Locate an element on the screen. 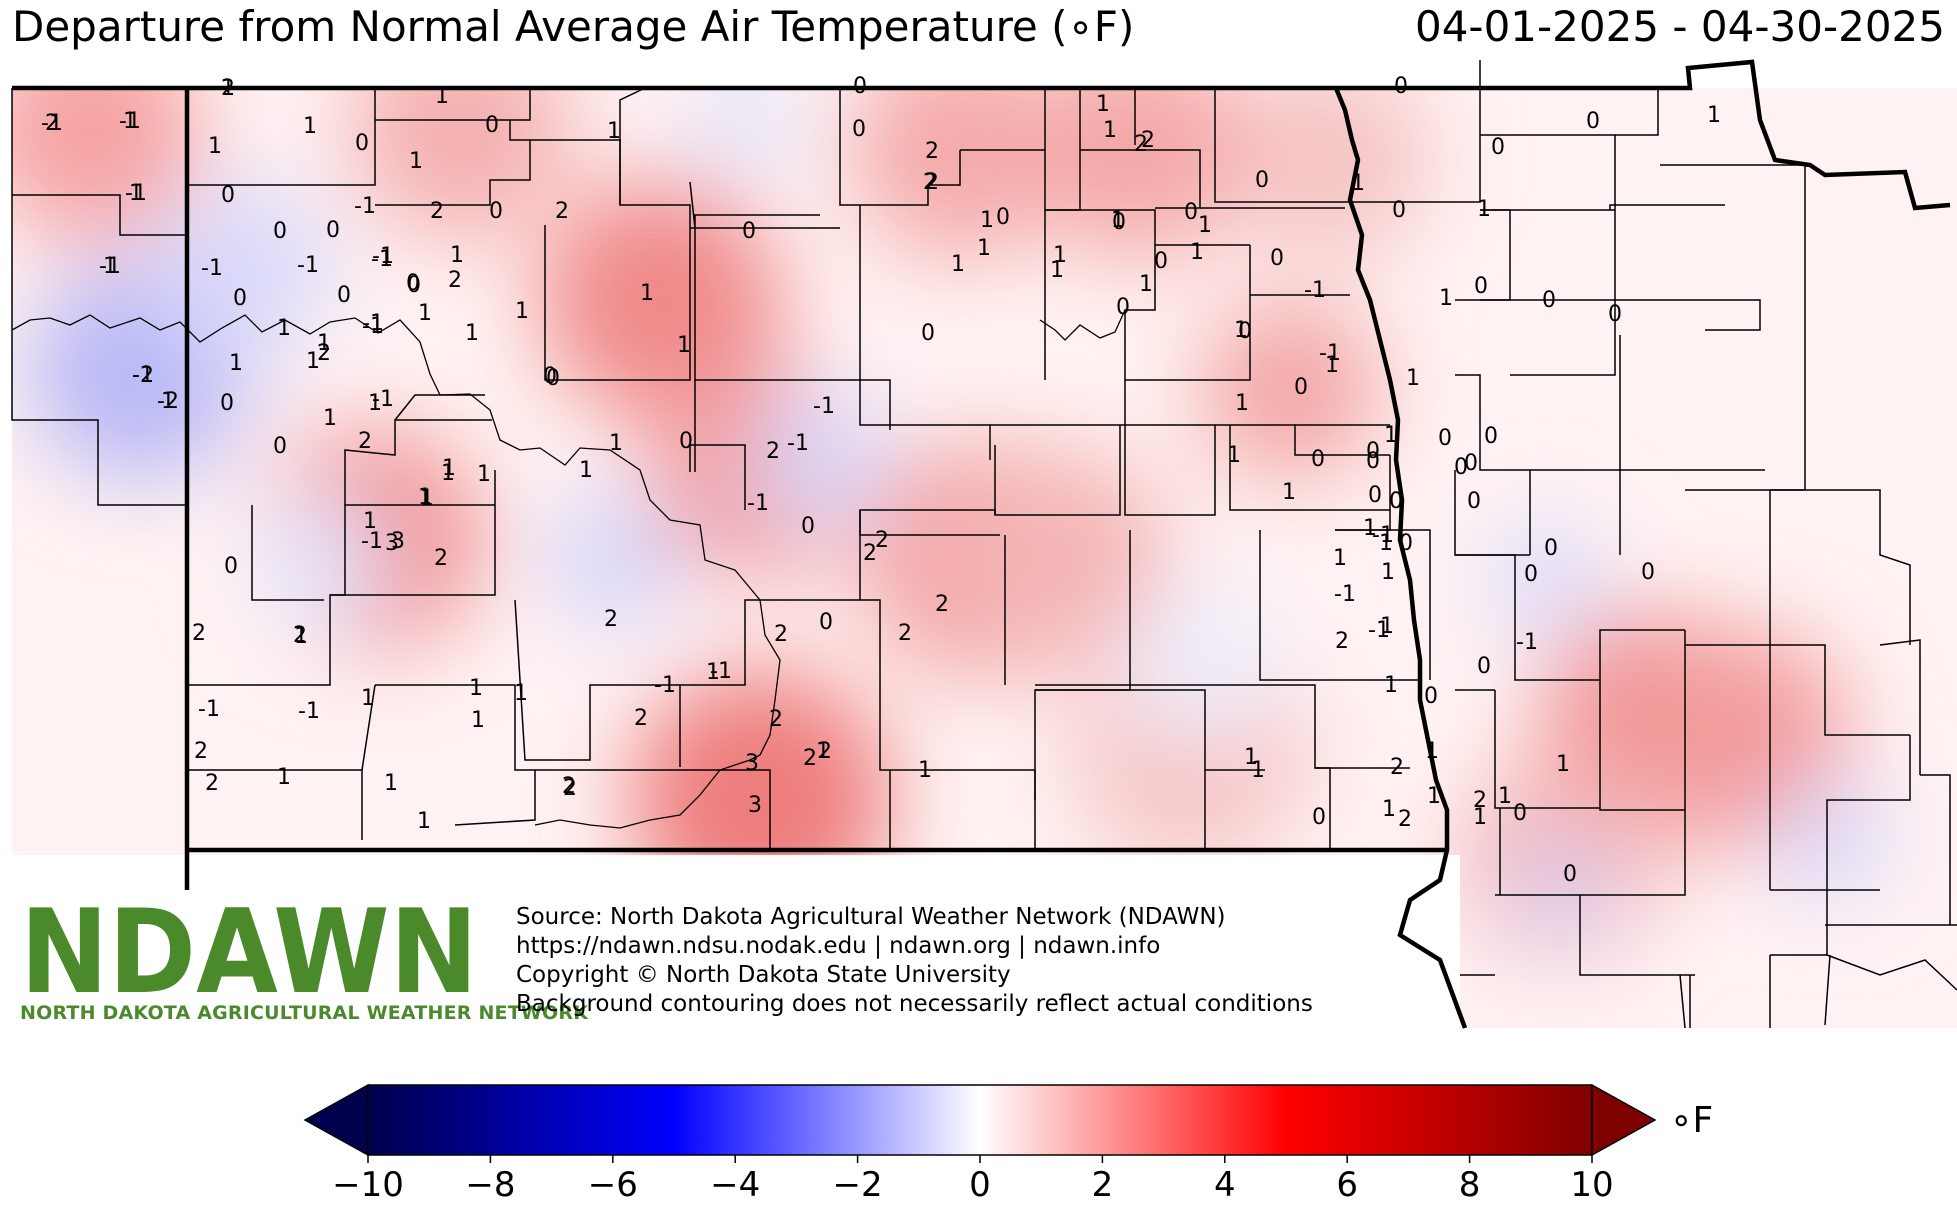  ndawn-logo: NDAWN is located at coordinates (249, 950).